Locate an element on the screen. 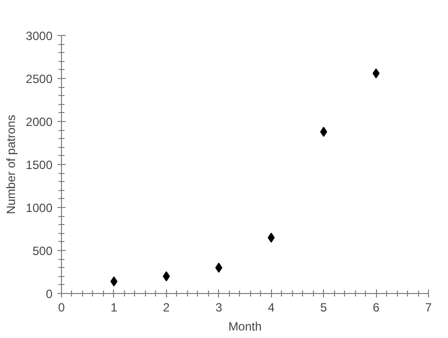 The height and width of the screenshot is (338, 448). y-tick-label: 0 is located at coordinates (49, 294).